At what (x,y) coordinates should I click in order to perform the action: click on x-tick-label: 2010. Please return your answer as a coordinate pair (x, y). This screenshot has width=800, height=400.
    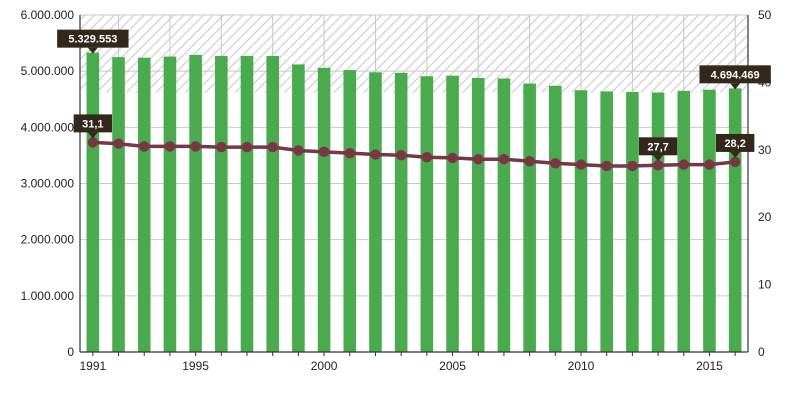
    Looking at the image, I should click on (581, 366).